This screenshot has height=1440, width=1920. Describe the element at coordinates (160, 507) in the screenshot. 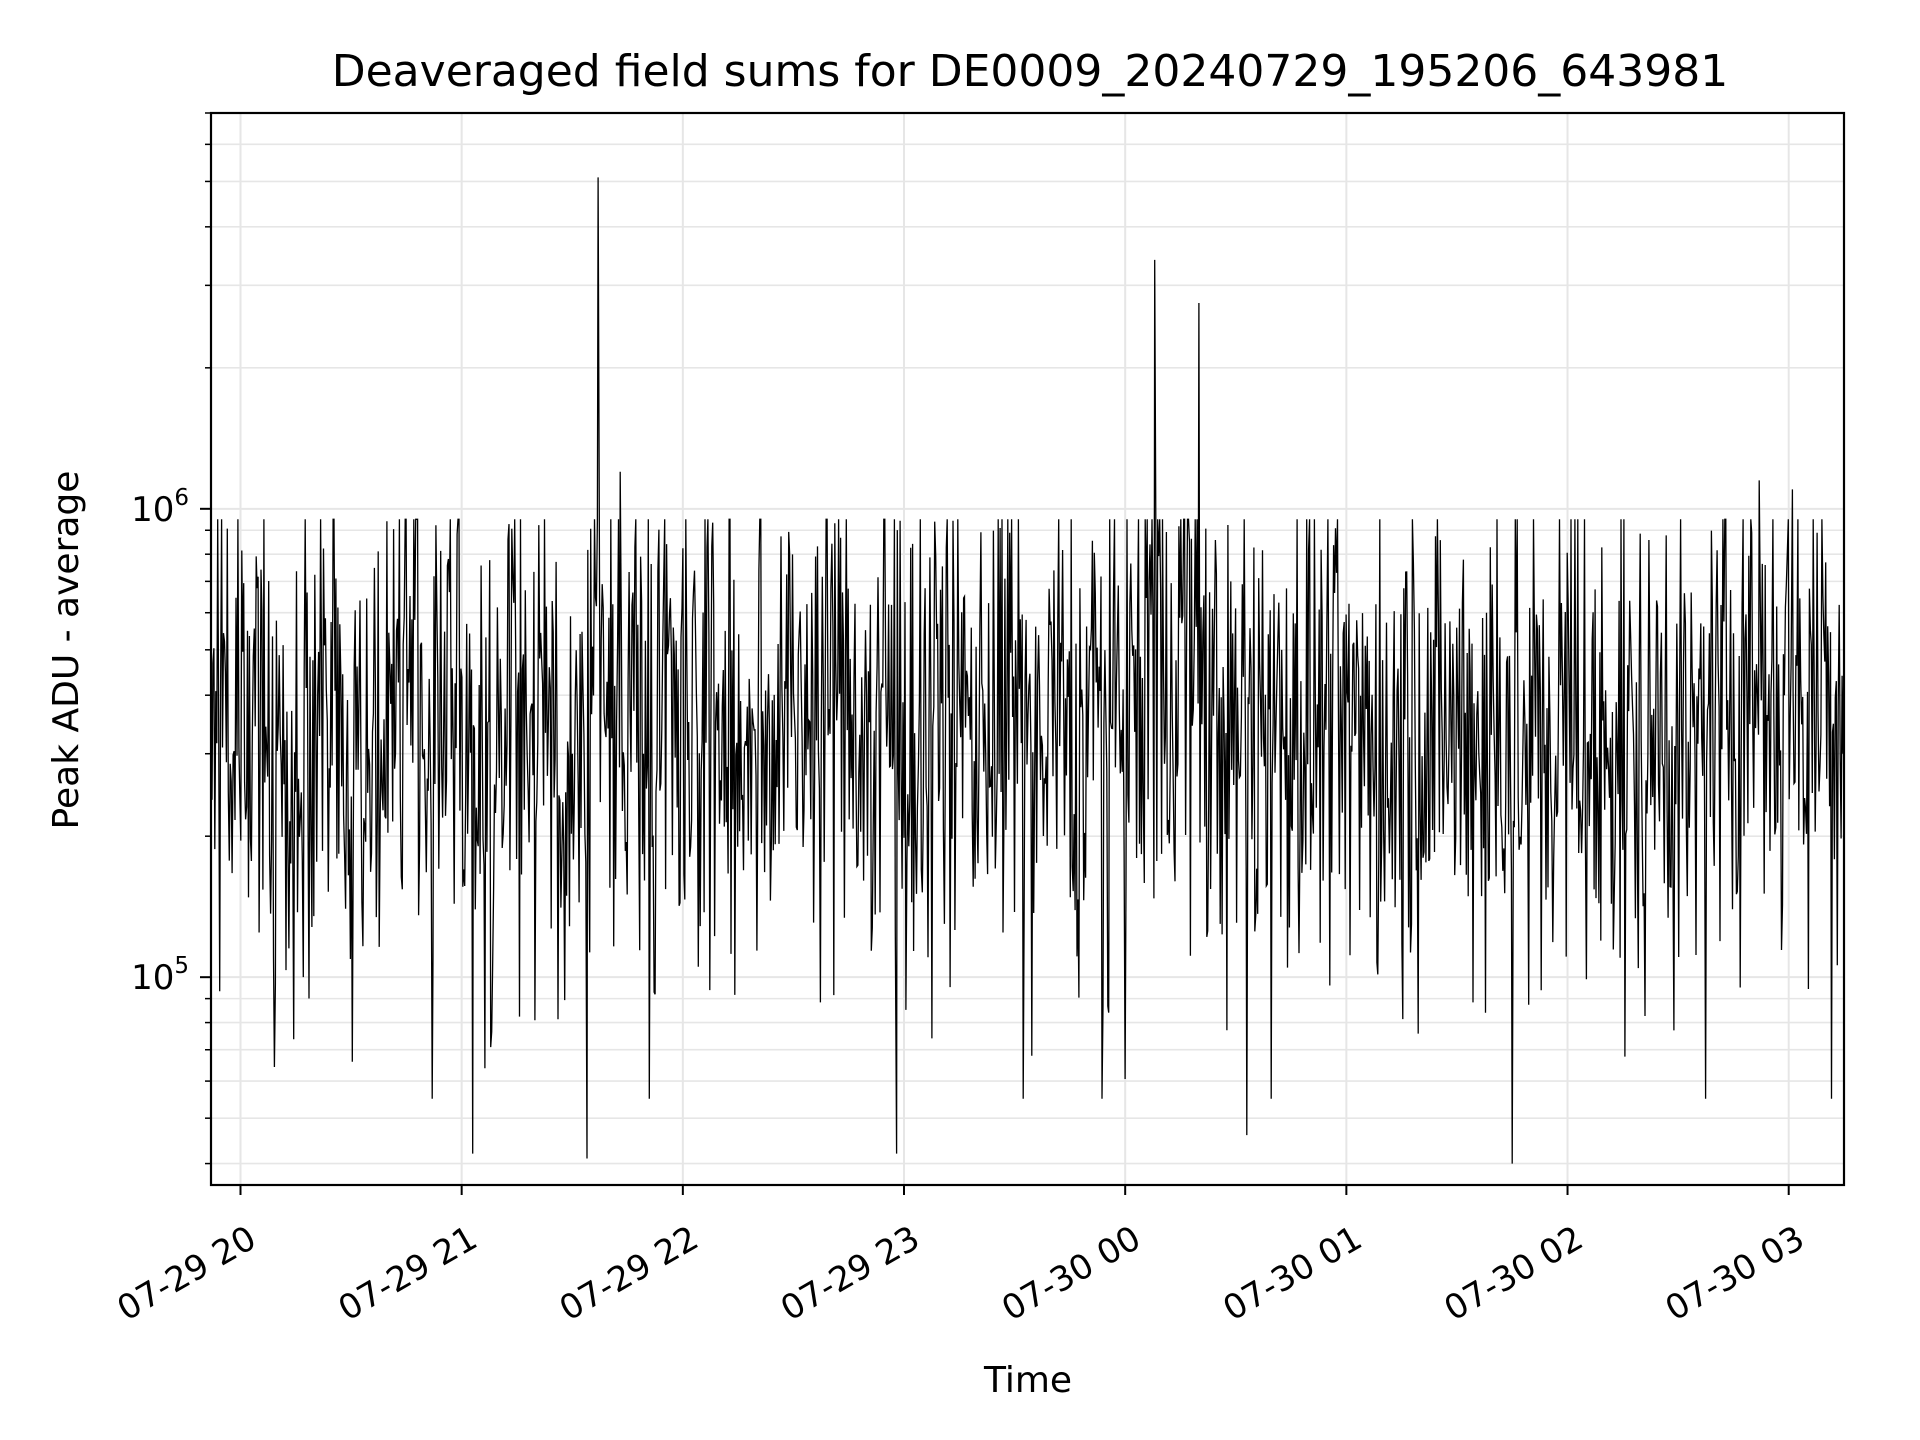

I see `y-tick-label: 10⁶` at that location.